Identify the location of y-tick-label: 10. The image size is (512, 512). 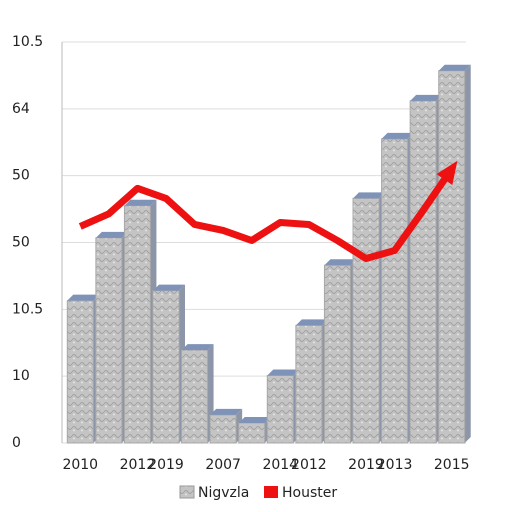
(21, 376).